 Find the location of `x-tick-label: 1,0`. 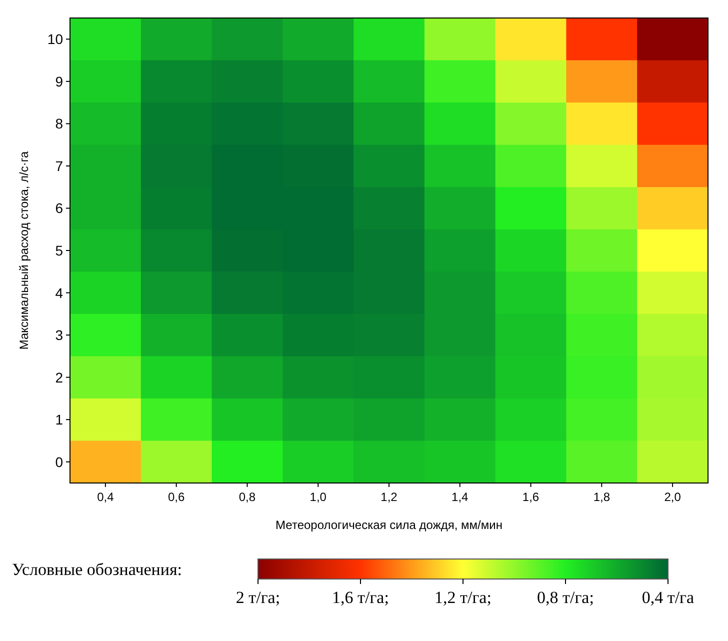

x-tick-label: 1,0 is located at coordinates (318, 497).